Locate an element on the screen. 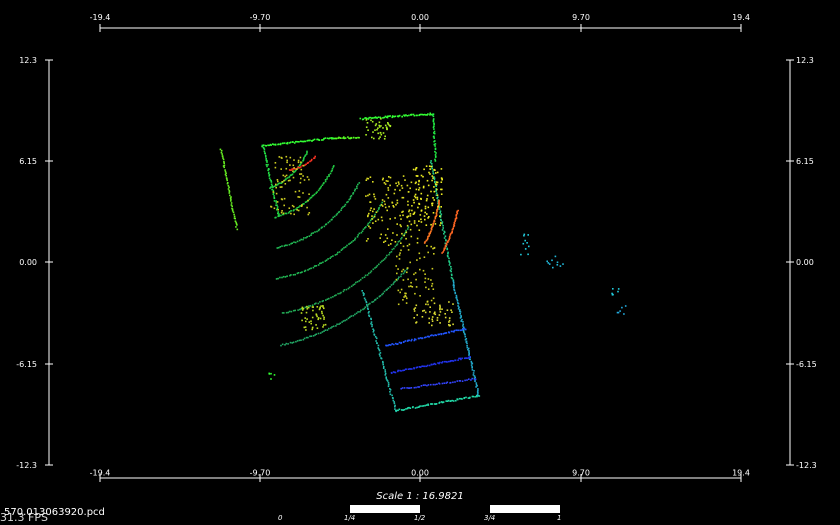  scale-bar-label: 1 is located at coordinates (559, 518).